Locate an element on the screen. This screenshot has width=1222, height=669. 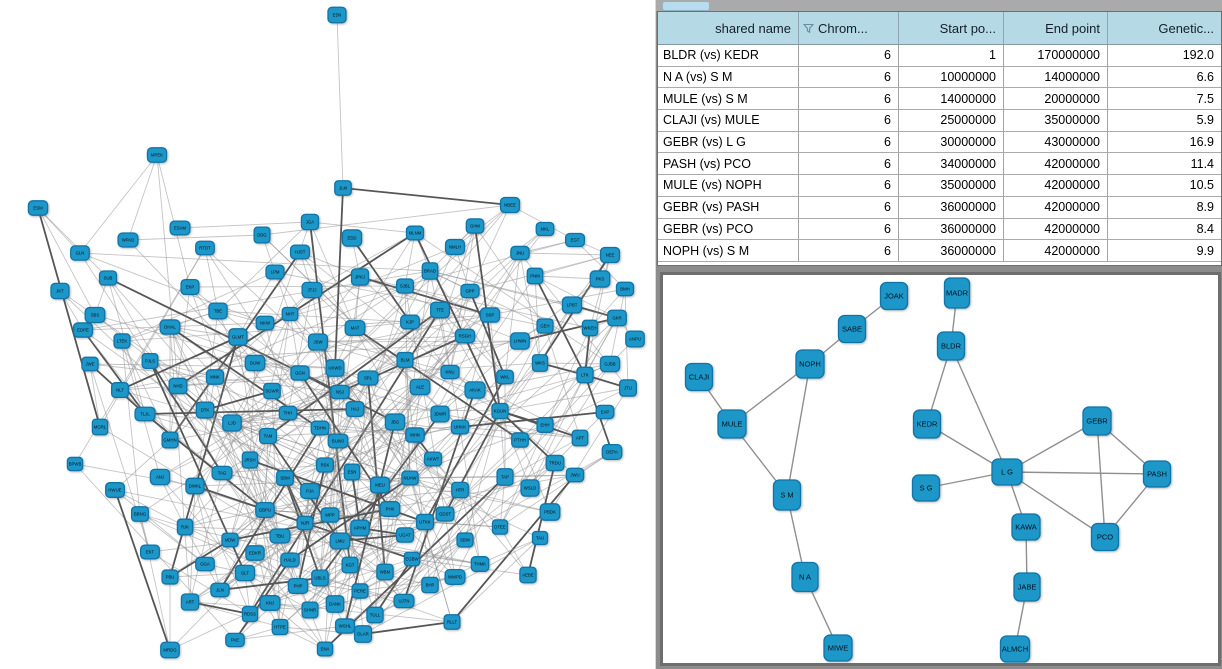
table-row: NOPH (vs) S M 6 36000000 42000000 9.9 is located at coordinates (939, 251).